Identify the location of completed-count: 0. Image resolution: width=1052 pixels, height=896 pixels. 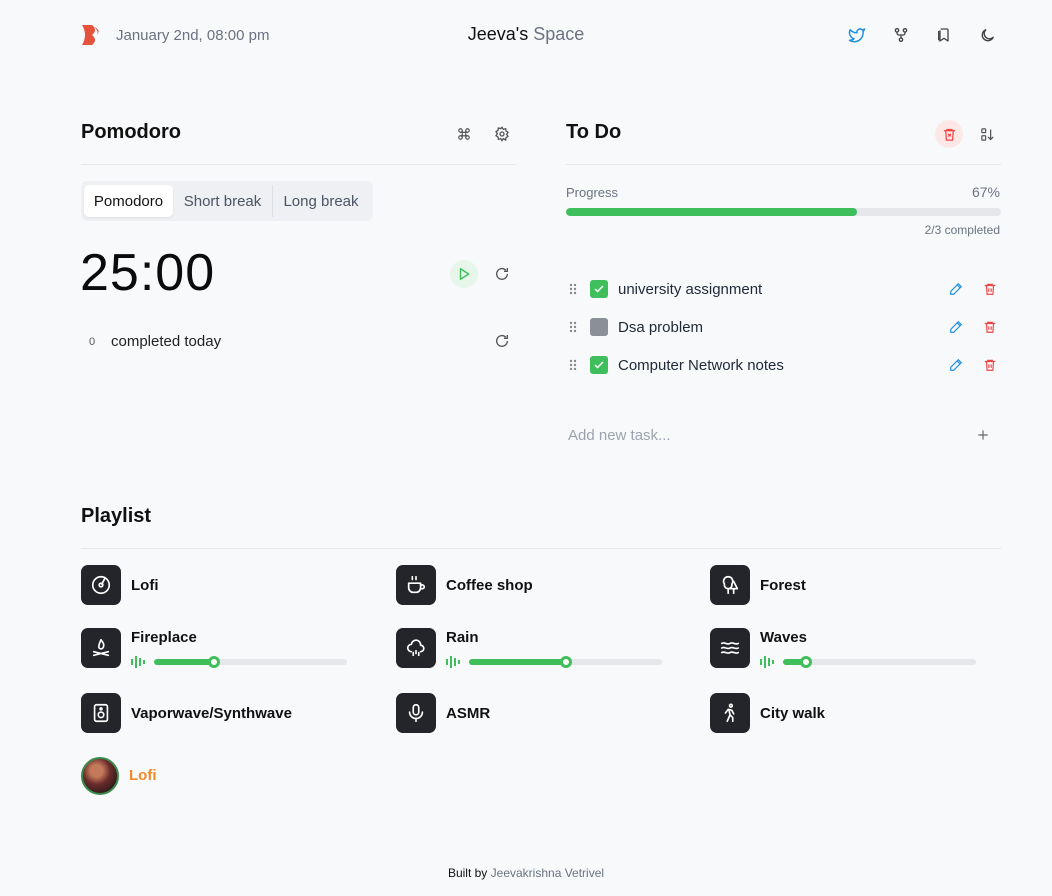
(92, 342).